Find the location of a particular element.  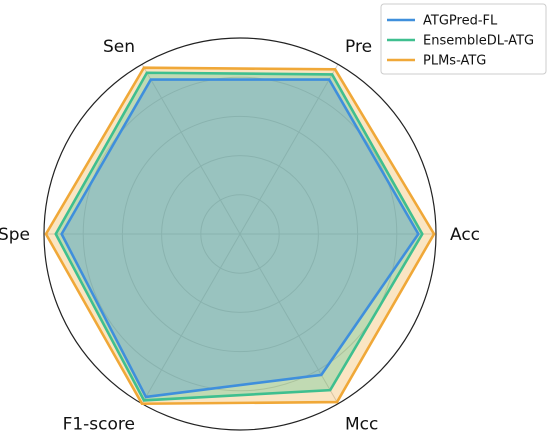

axis-label-spe: Spe is located at coordinates (15, 235).